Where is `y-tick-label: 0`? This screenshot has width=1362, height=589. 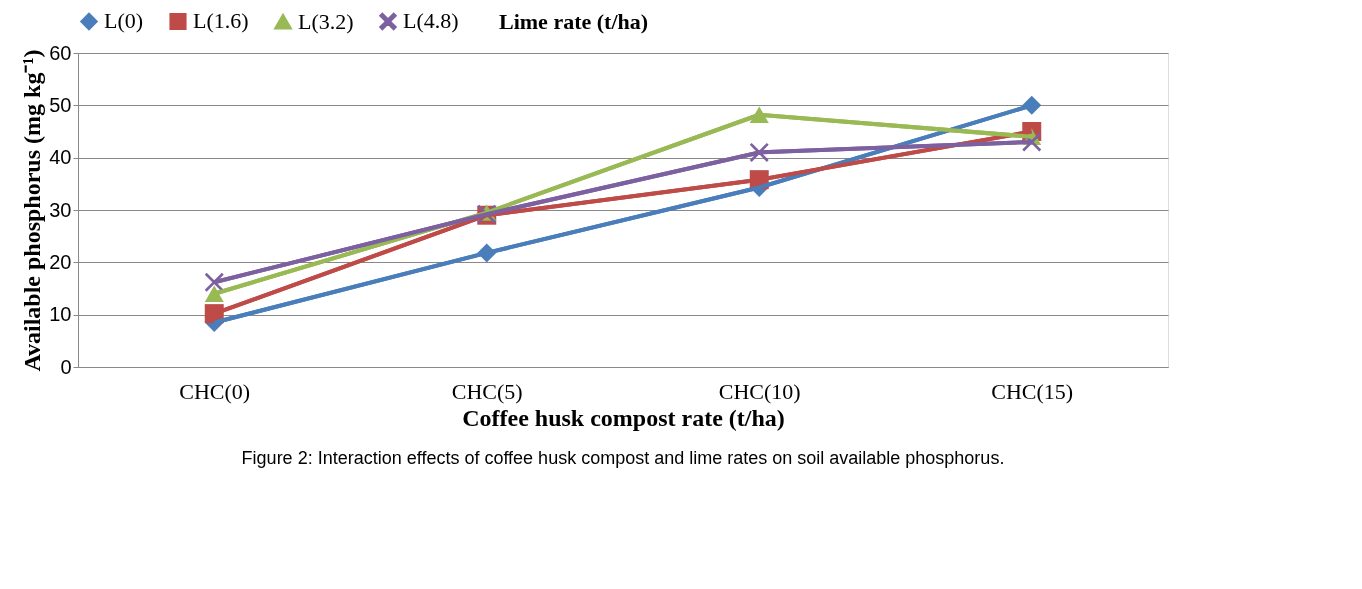 y-tick-label: 0 is located at coordinates (66, 366).